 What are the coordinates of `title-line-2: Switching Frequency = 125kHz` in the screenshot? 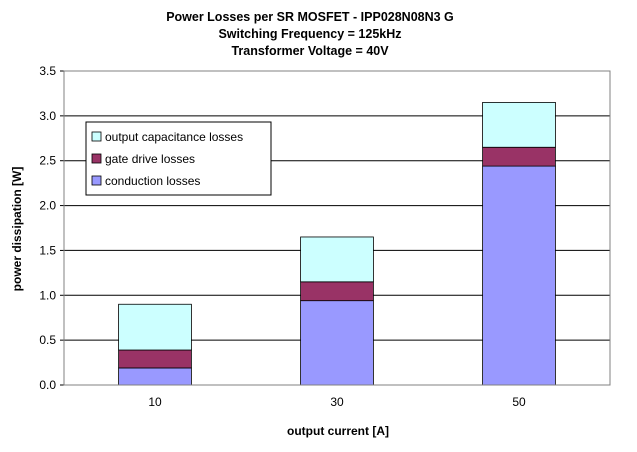 It's located at (309, 34).